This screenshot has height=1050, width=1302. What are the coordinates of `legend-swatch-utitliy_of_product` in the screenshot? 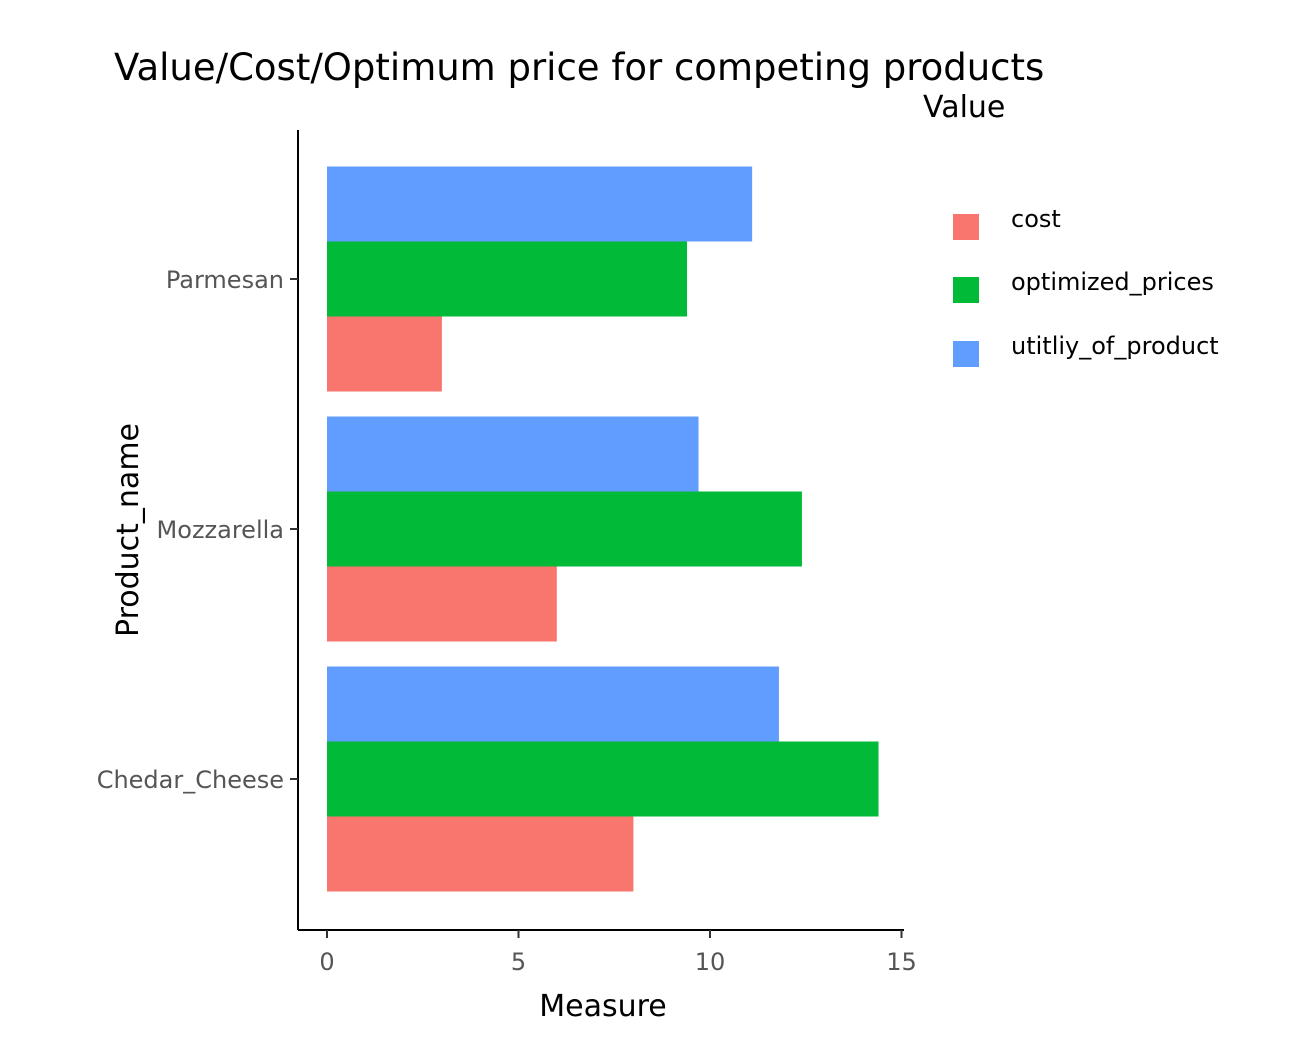 It's located at (966, 354).